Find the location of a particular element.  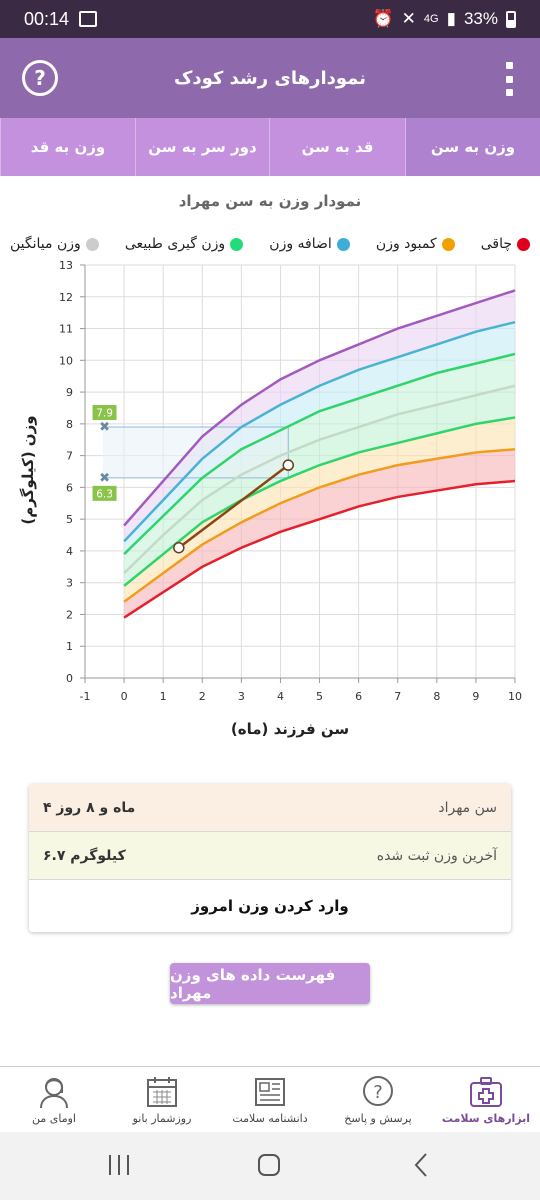

nav-profile: اومای من is located at coordinates (54, 1099).